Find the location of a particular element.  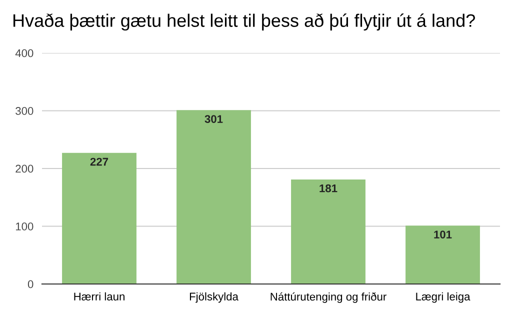

y-tick-label: 400 is located at coordinates (24, 53).